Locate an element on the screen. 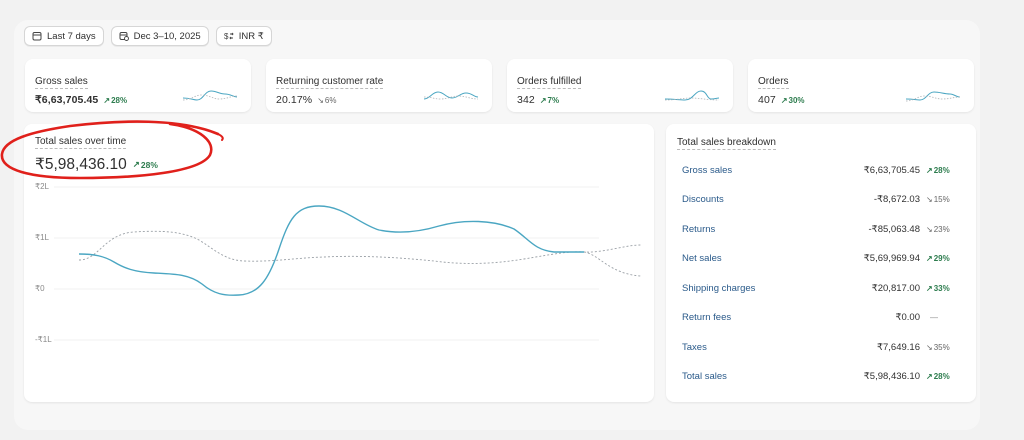 The width and height of the screenshot is (1024, 440). metric-delta: ↘ 6% is located at coordinates (326, 100).